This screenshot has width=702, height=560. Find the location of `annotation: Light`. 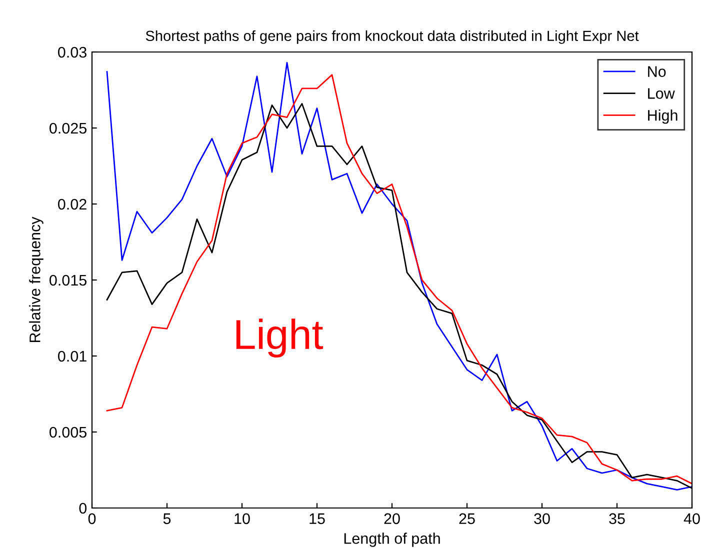

annotation: Light is located at coordinates (280, 338).